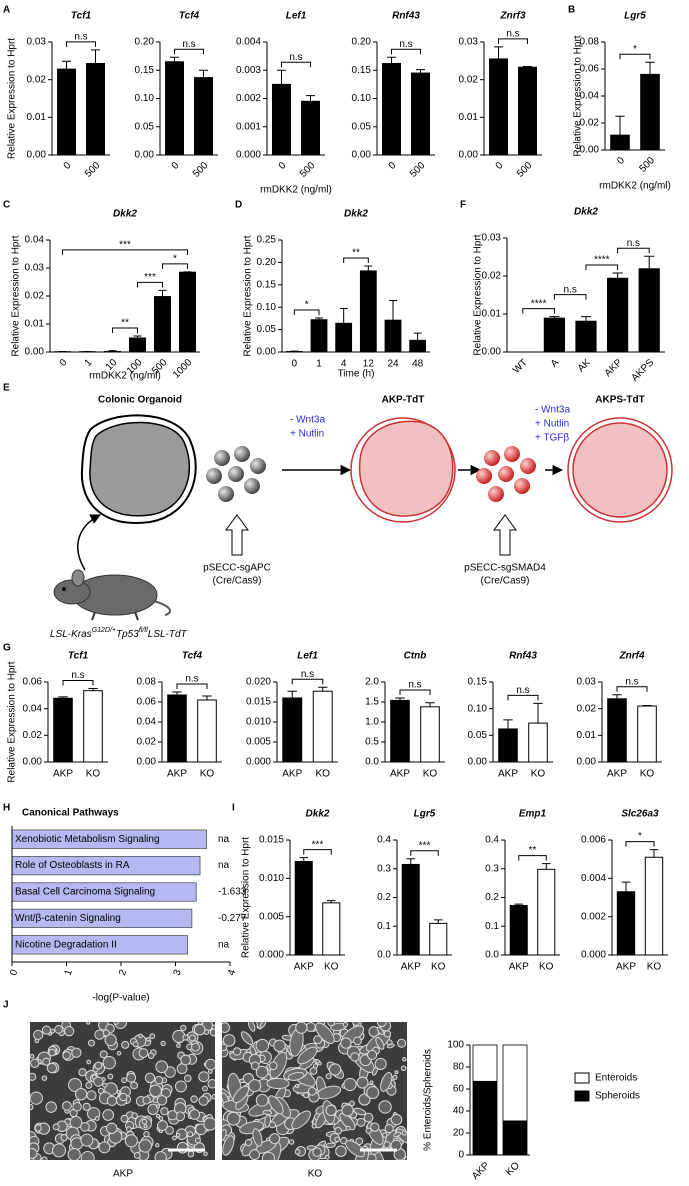  What do you see at coordinates (555, 363) in the screenshot?
I see `x-tick-label: A` at bounding box center [555, 363].